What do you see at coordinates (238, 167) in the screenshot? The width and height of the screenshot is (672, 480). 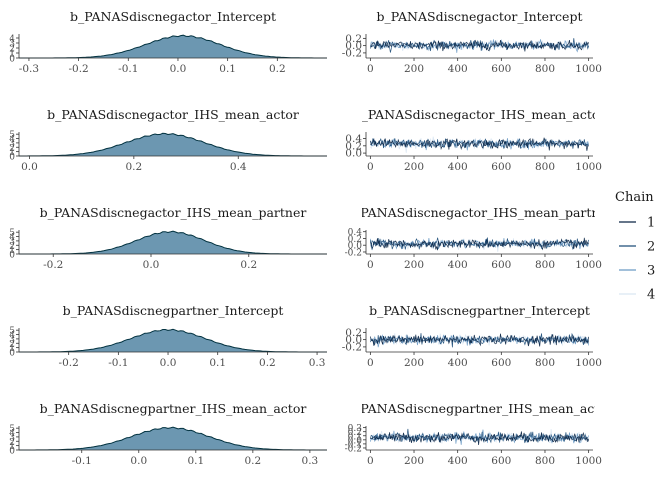 I see `x-tick-label: 0.4` at bounding box center [238, 167].